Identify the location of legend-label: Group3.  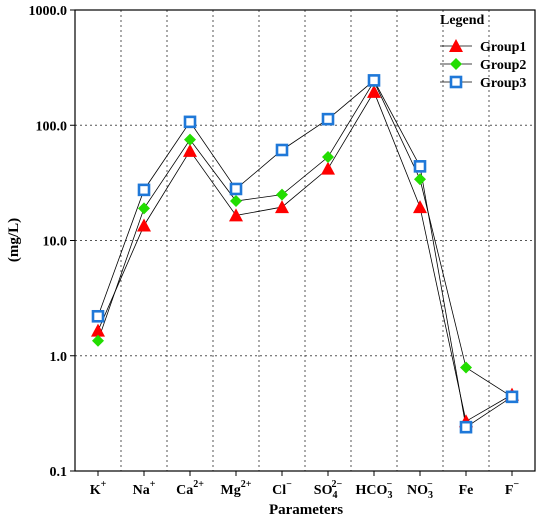
(503, 83).